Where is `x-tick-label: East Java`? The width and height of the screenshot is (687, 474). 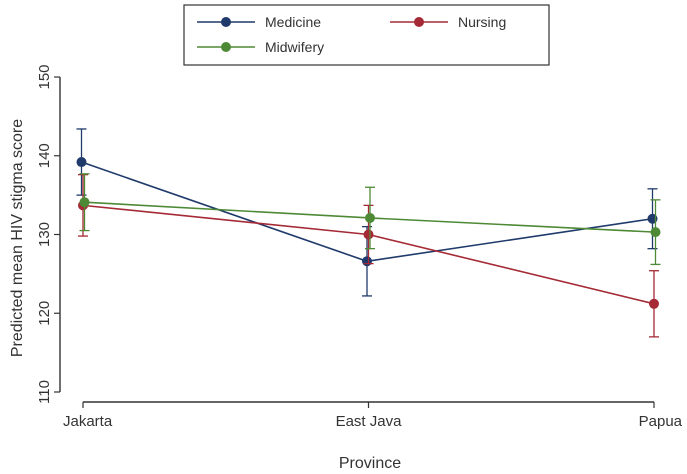
x-tick-label: East Java is located at coordinates (369, 421).